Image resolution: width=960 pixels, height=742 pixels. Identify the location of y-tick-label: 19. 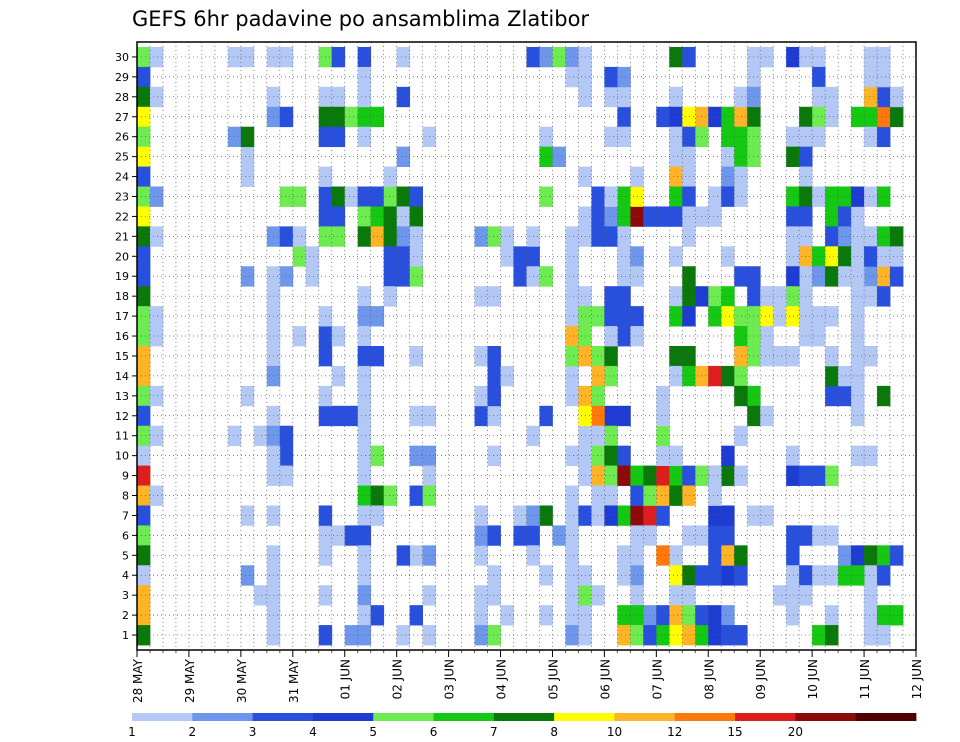
(122, 276).